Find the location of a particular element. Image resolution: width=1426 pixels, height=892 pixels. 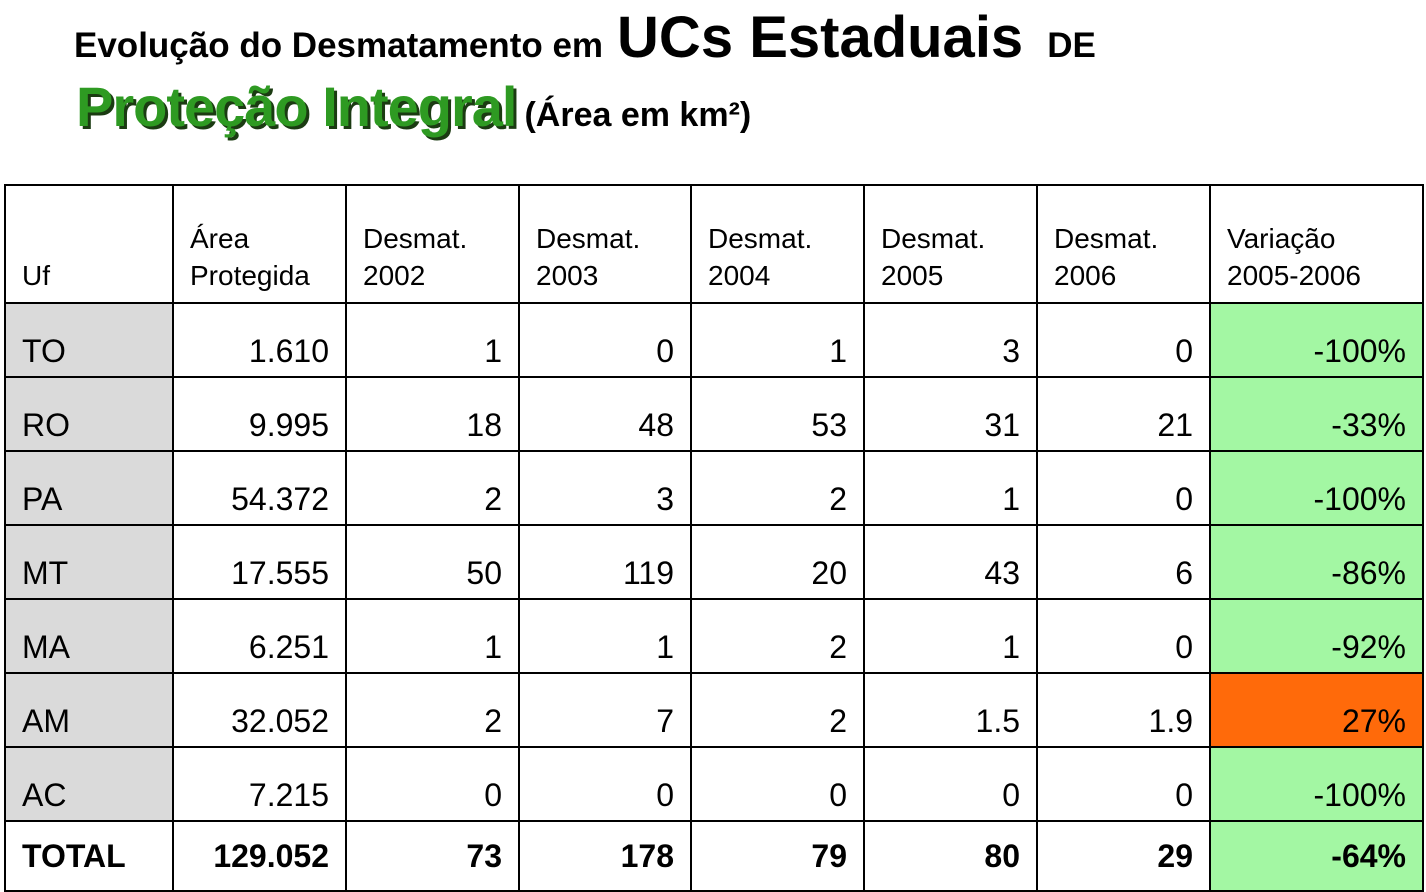

title-green: Proteção Integral is located at coordinates (296, 106).